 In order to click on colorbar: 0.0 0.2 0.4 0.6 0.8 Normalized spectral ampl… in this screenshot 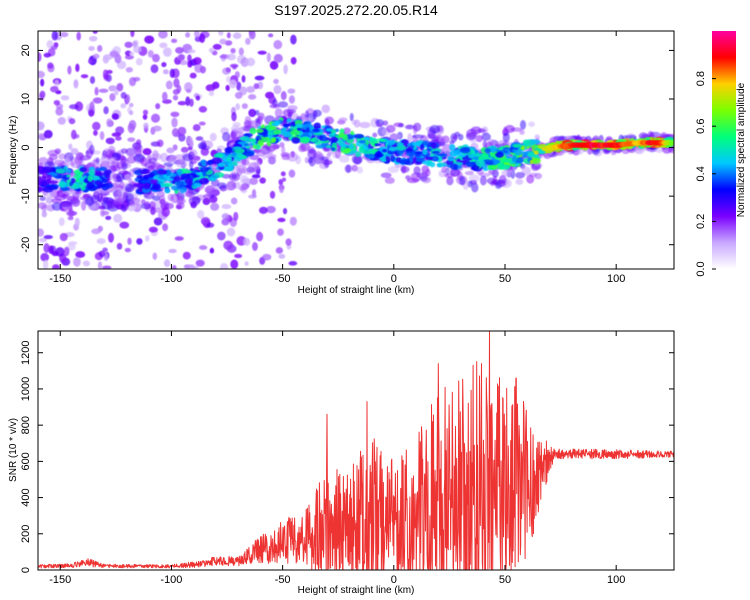, I will do `click(721, 154)`.